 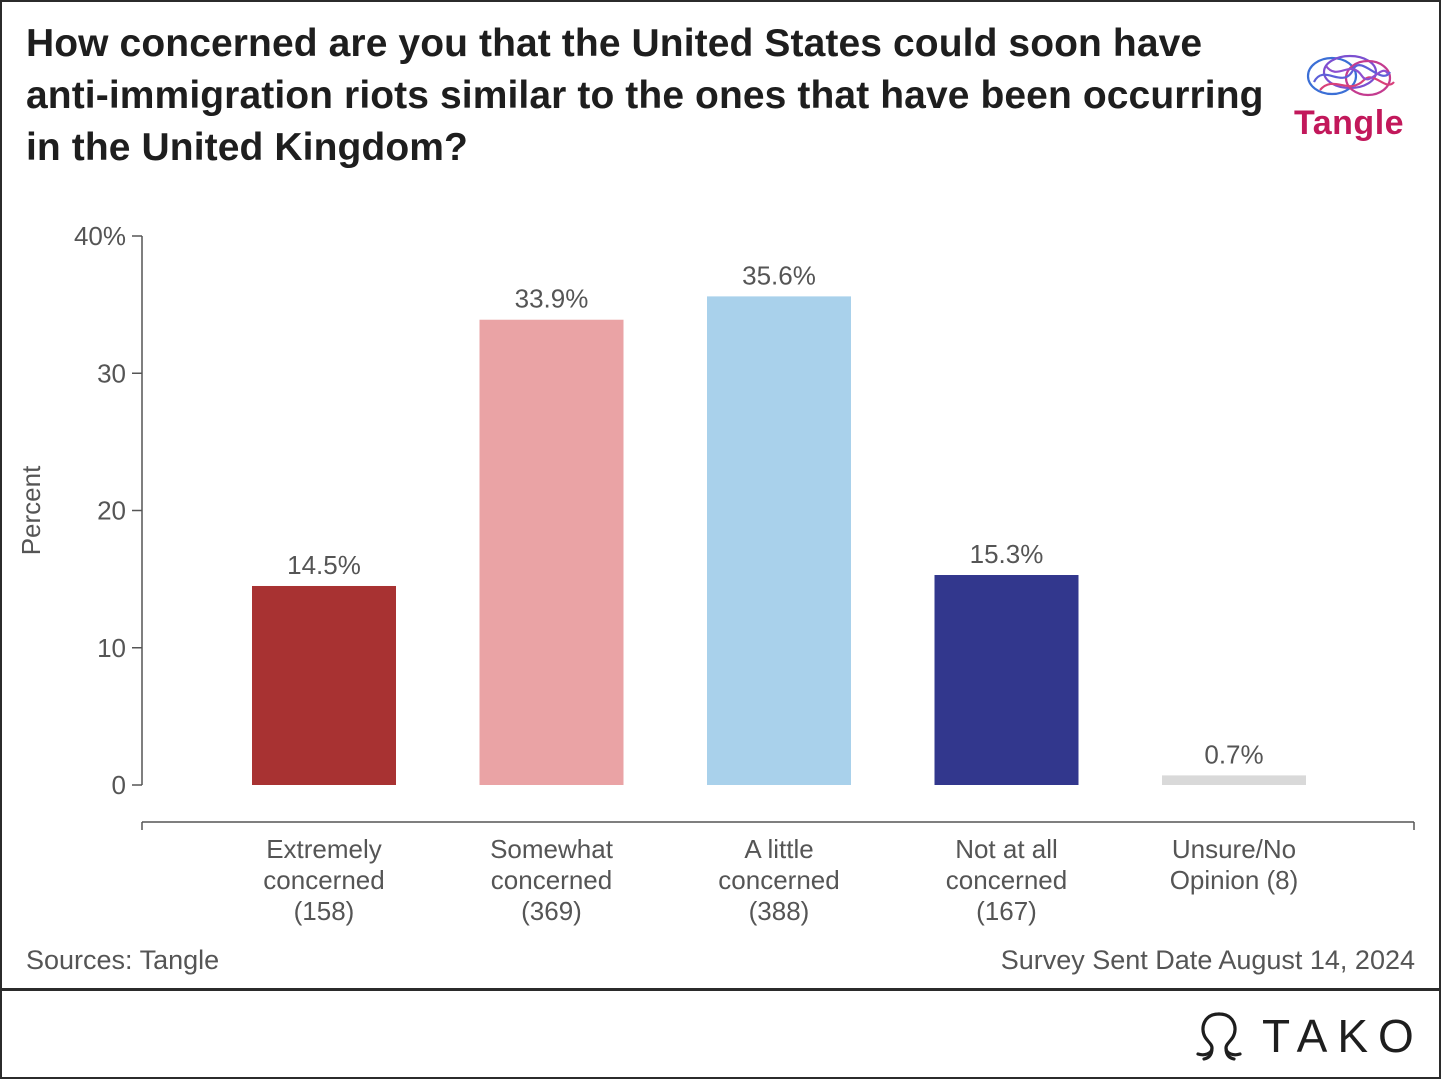 I want to click on footer-divider, so click(x=720, y=989).